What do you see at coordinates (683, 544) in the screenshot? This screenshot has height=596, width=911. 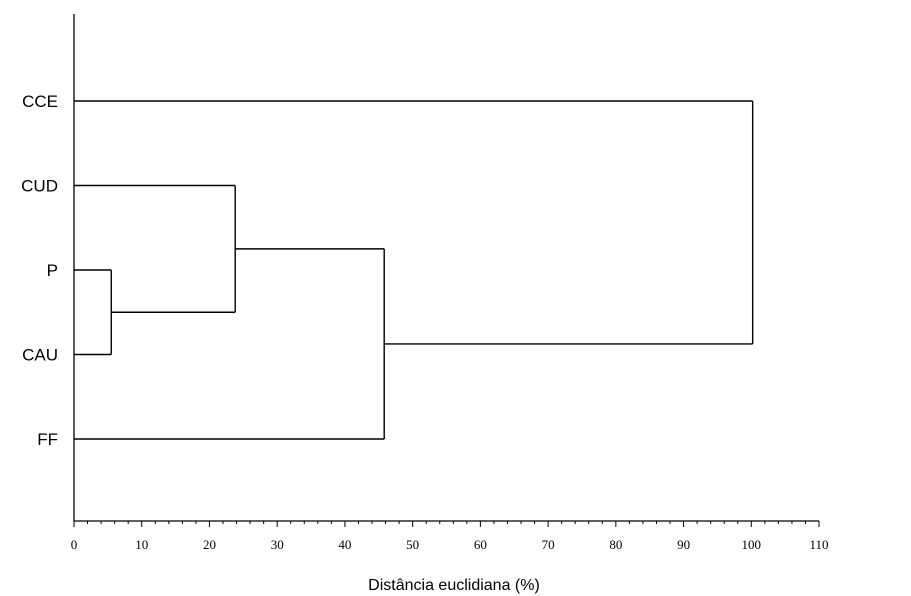 I see `x-tick-label: 90` at bounding box center [683, 544].